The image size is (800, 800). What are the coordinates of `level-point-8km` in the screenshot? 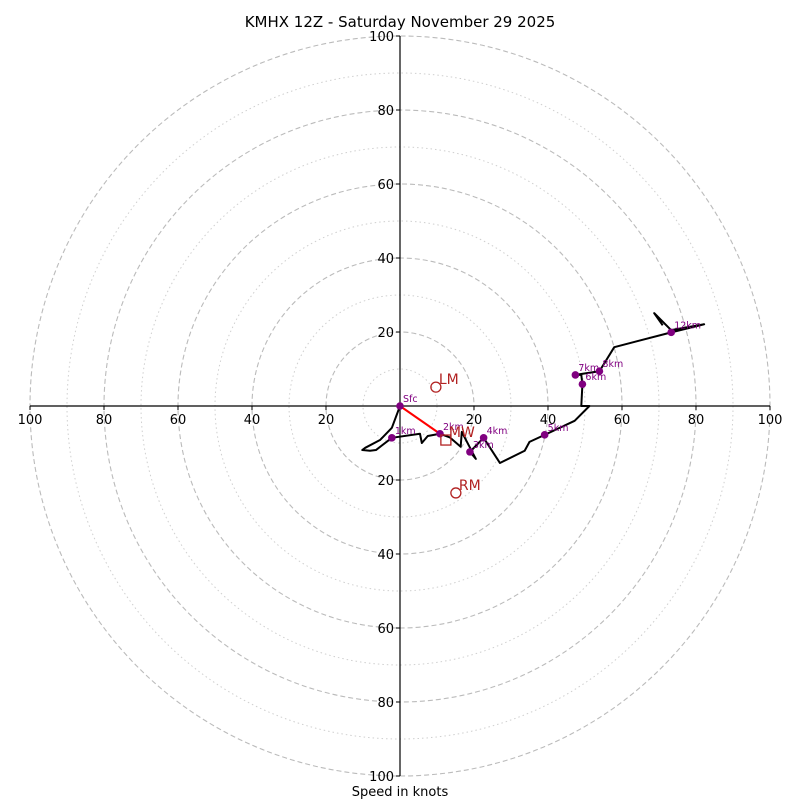 It's located at (599, 371).